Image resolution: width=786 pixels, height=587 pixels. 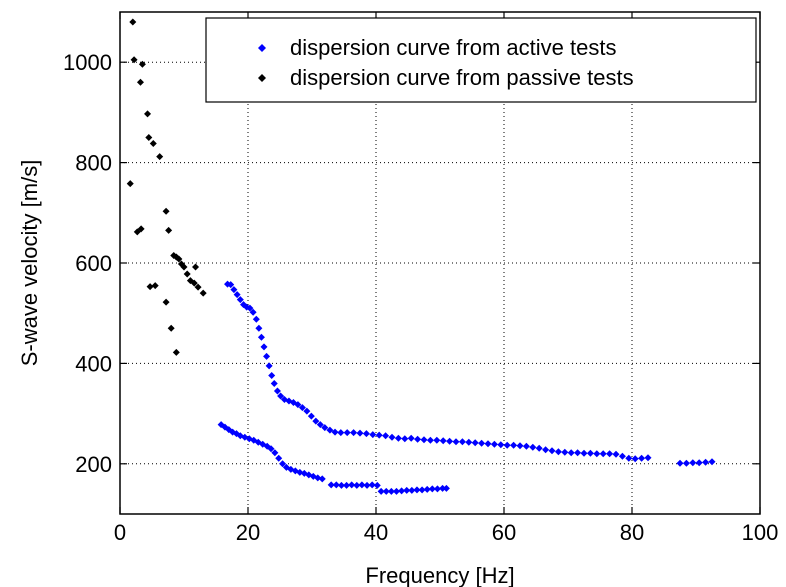 I want to click on series-passive, so click(x=166, y=187).